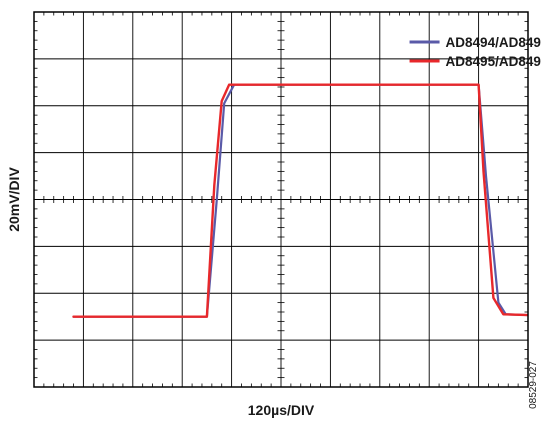 The image size is (541, 425). Describe the element at coordinates (533, 385) in the screenshot. I see `figure-code: 08529-027` at that location.